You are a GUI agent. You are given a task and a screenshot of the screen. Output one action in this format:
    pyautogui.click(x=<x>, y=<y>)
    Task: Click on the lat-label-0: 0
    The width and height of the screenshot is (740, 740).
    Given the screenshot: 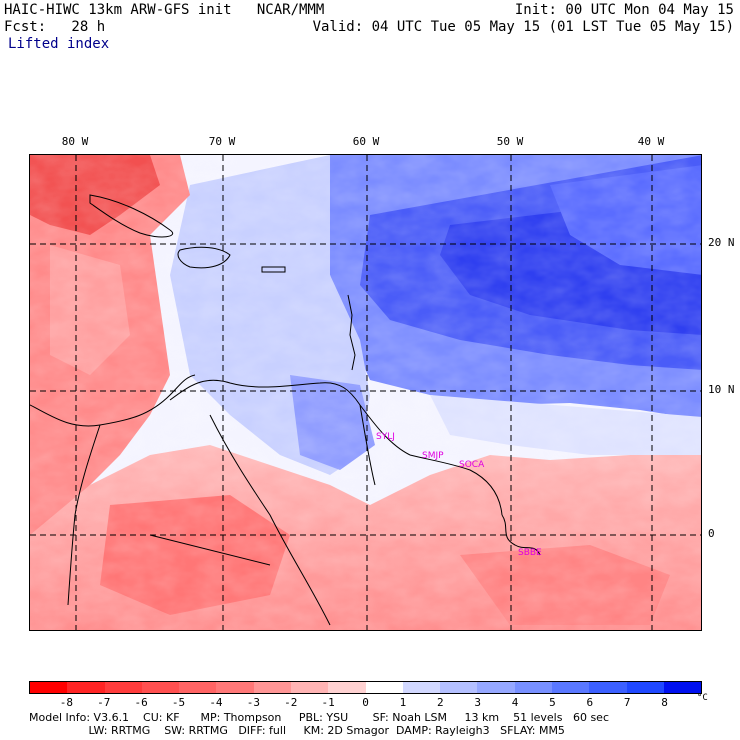 What is the action you would take?
    pyautogui.click(x=711, y=533)
    